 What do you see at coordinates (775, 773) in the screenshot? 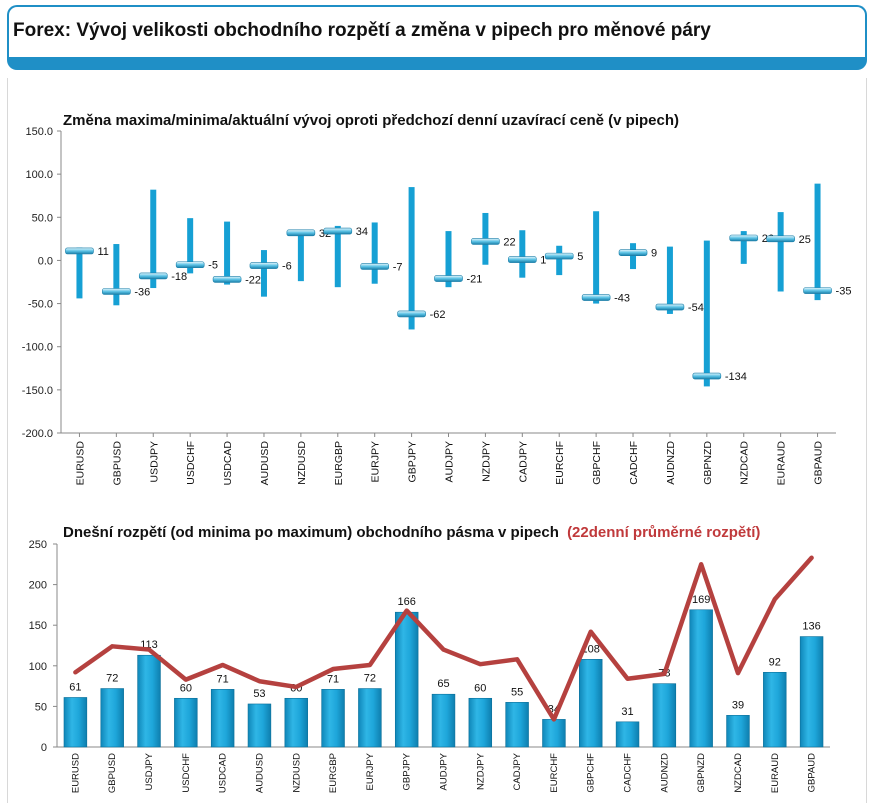
I see `chart2-x-tick-label: EURAUD` at bounding box center [775, 773].